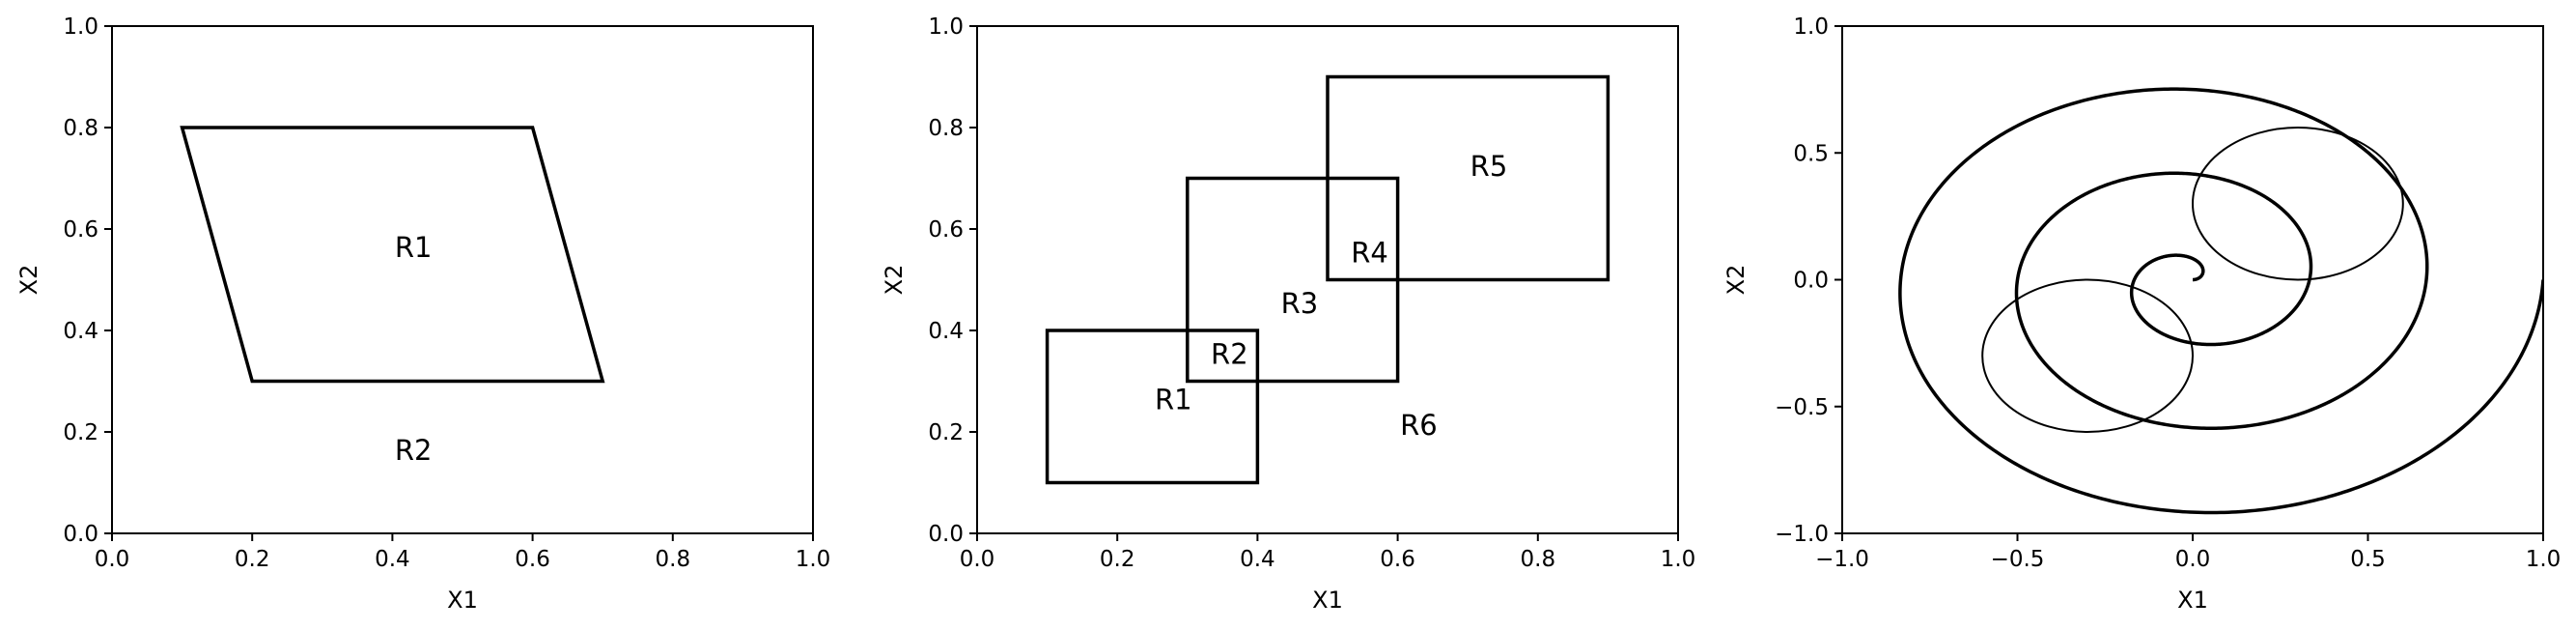 The height and width of the screenshot is (630, 2576). Describe the element at coordinates (1802, 535) in the screenshot. I see `y-tick-label: −1.0` at that location.